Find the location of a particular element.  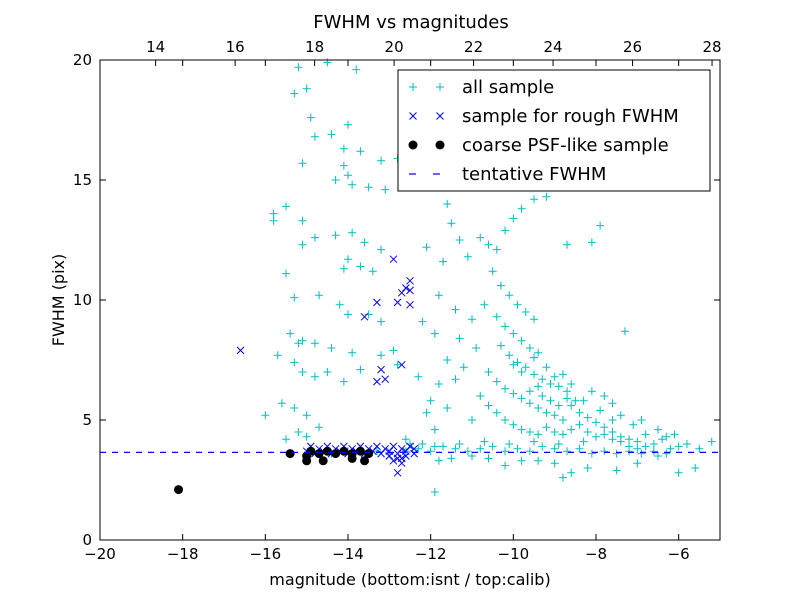

legend-swatch is located at coordinates (440, 145).